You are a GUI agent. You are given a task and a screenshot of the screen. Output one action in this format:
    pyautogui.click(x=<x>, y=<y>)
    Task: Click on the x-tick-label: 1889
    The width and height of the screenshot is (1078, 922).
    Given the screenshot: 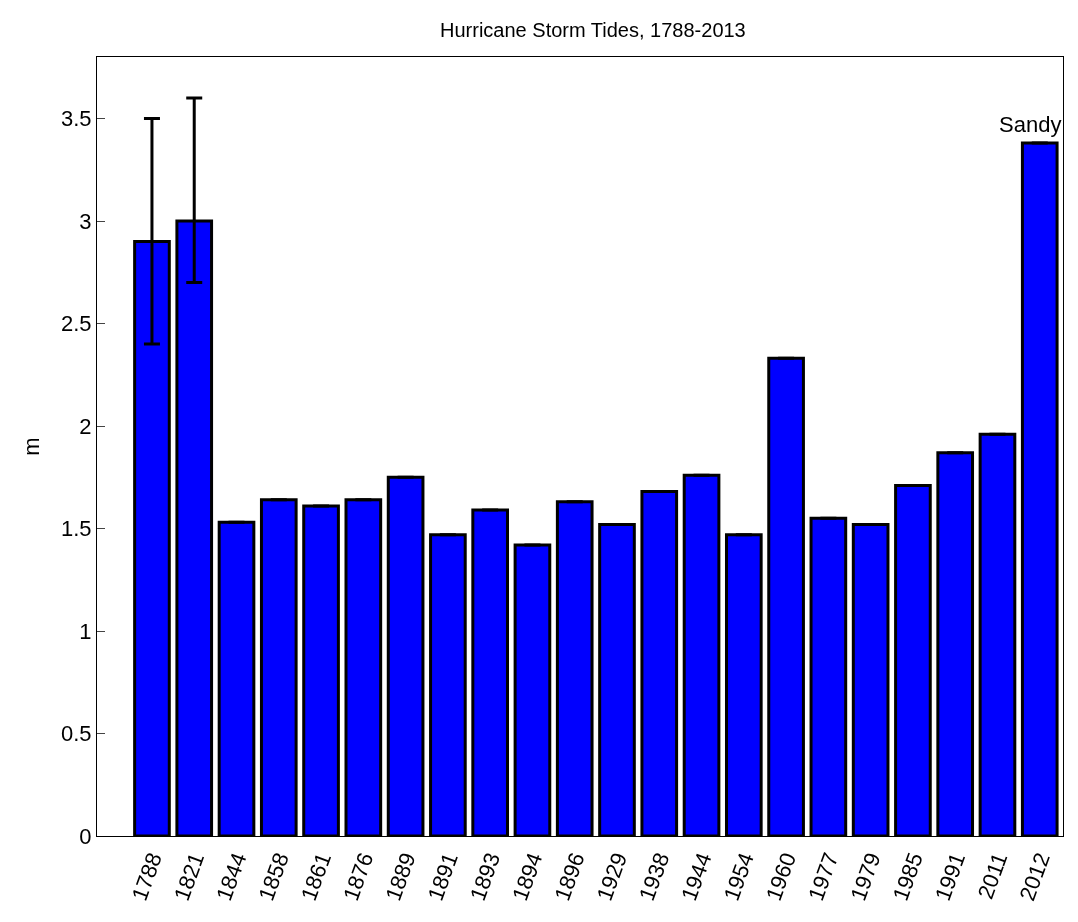 What is the action you would take?
    pyautogui.click(x=400, y=876)
    